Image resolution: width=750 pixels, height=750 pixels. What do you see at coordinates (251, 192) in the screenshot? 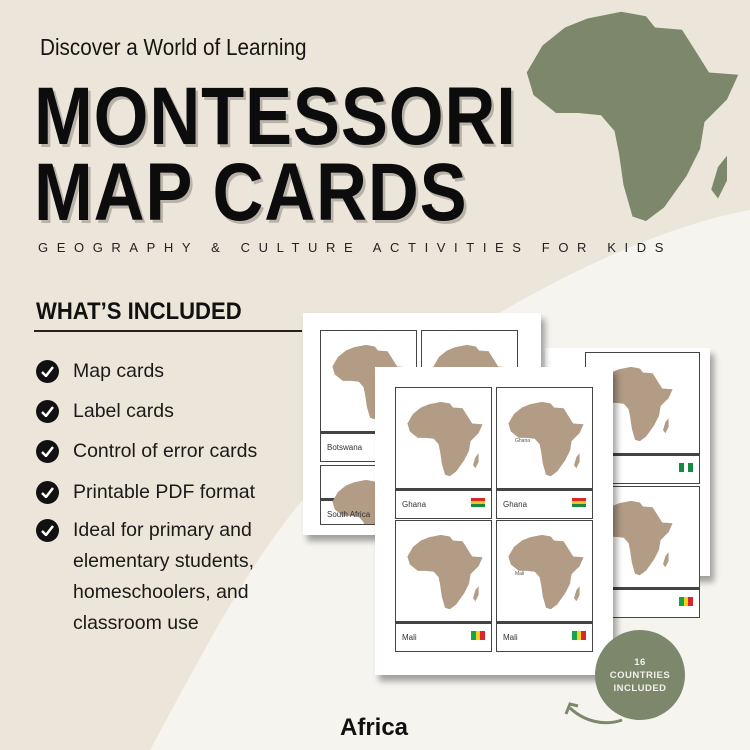
I see `title-line-2: MAP CARDS` at bounding box center [251, 192].